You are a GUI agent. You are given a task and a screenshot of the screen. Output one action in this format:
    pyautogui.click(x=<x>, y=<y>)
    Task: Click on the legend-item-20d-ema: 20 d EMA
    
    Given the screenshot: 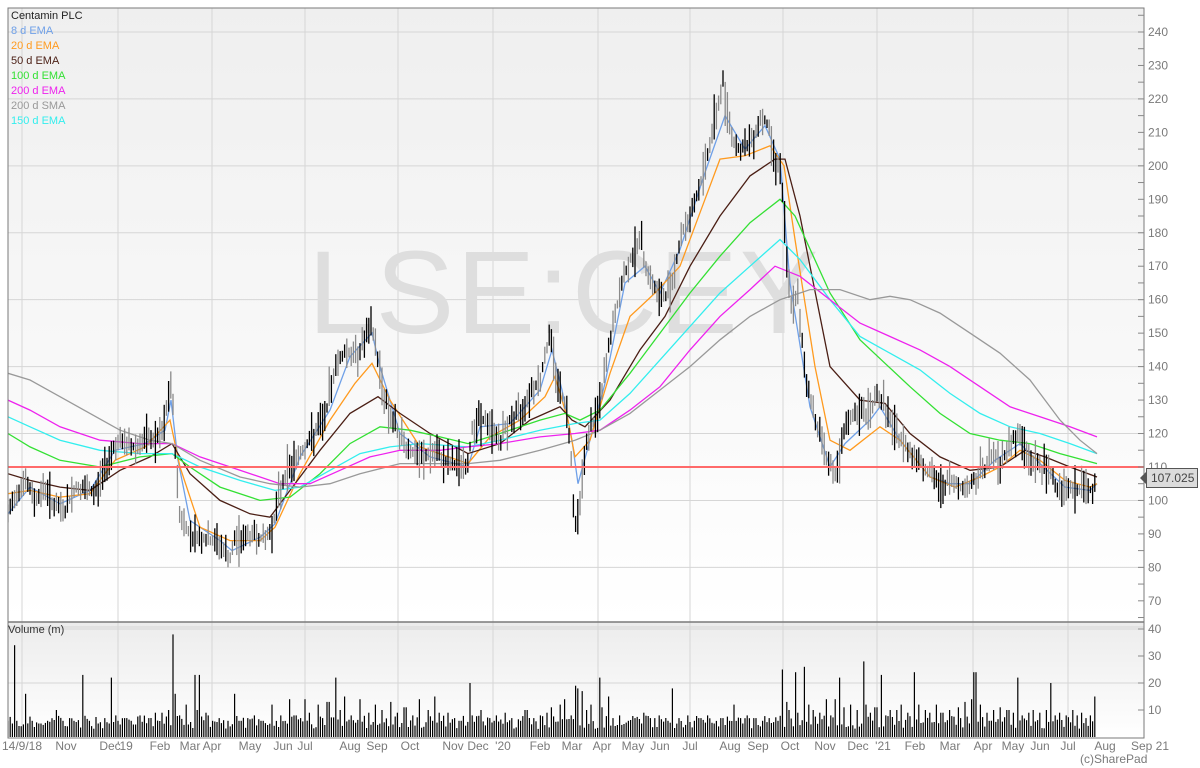 What is the action you would take?
    pyautogui.click(x=35, y=46)
    